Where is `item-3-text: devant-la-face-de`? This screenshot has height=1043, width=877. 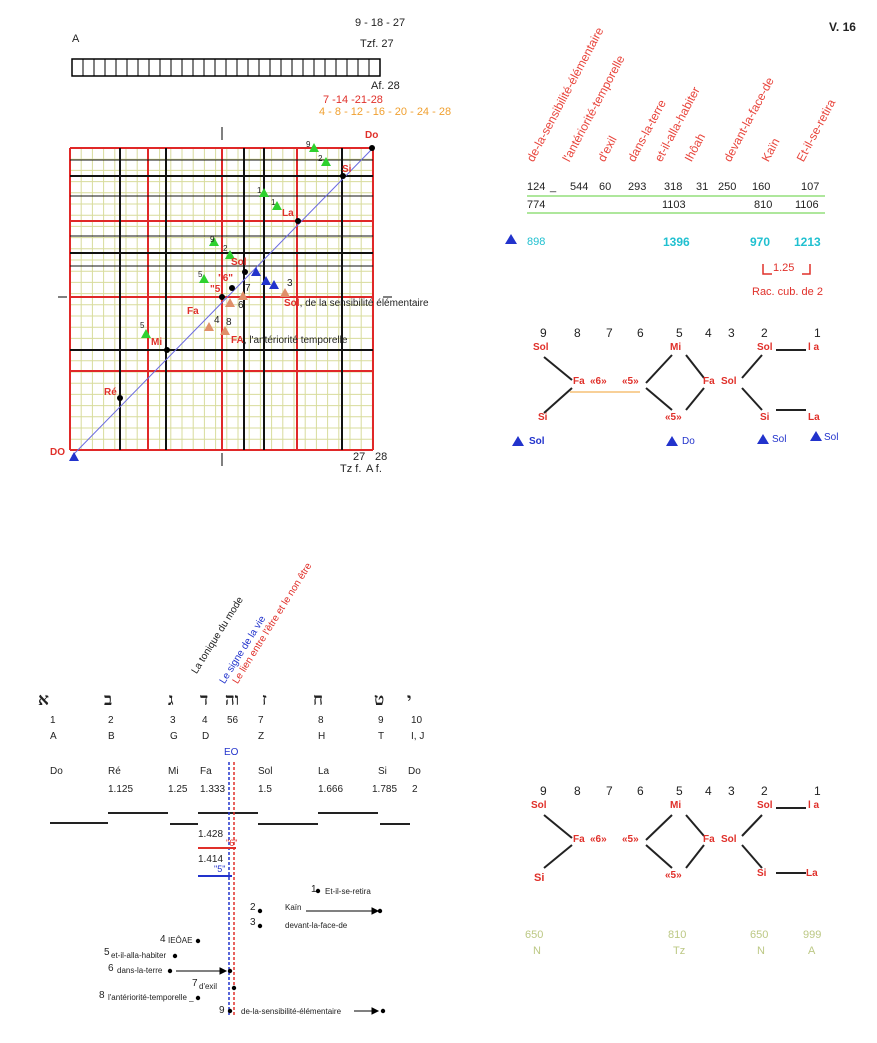
item-3-text: devant-la-face-de is located at coordinates (316, 925).